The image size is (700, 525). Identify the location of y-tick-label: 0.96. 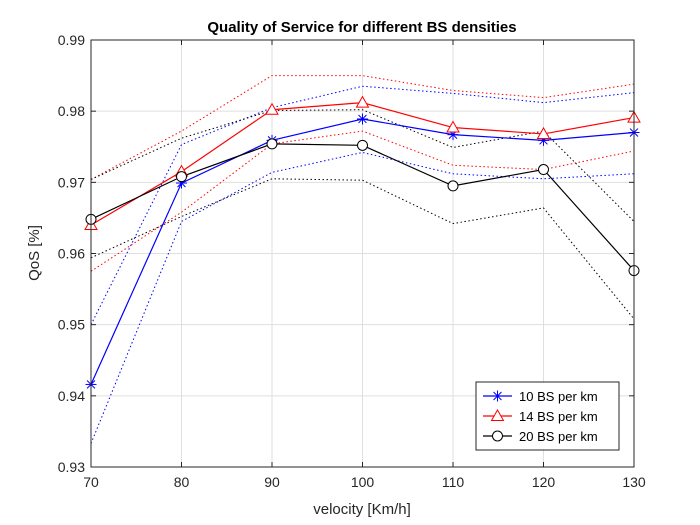
(71, 254).